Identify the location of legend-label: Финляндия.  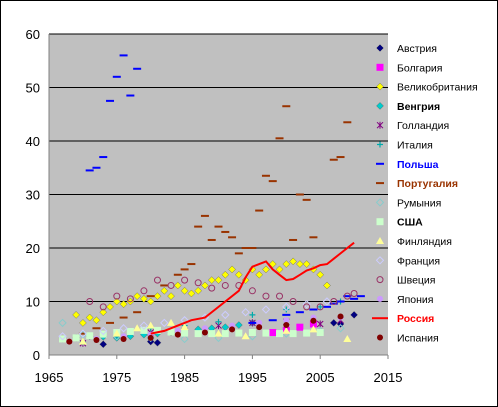
(424, 242).